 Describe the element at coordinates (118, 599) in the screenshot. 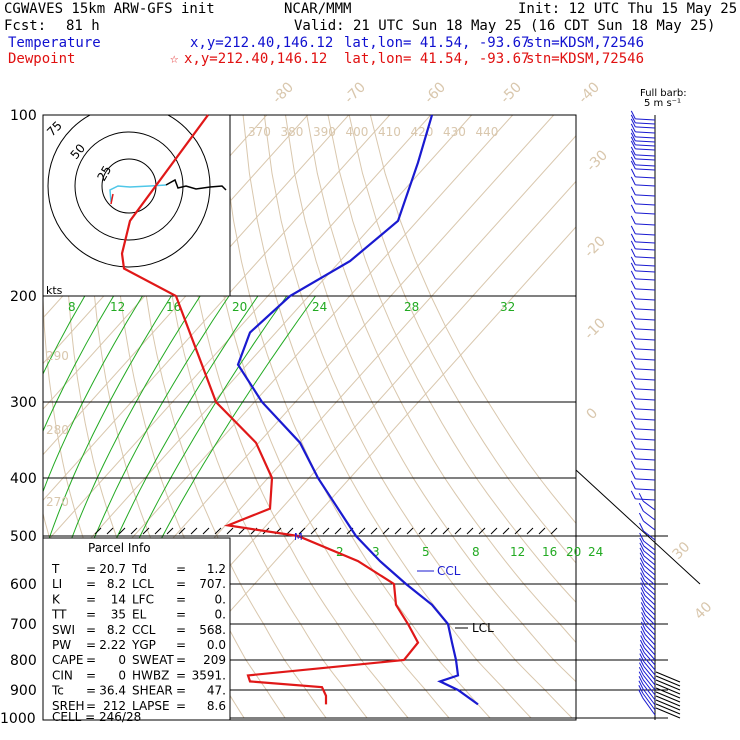

I see `parcel-cell-value: 14` at that location.